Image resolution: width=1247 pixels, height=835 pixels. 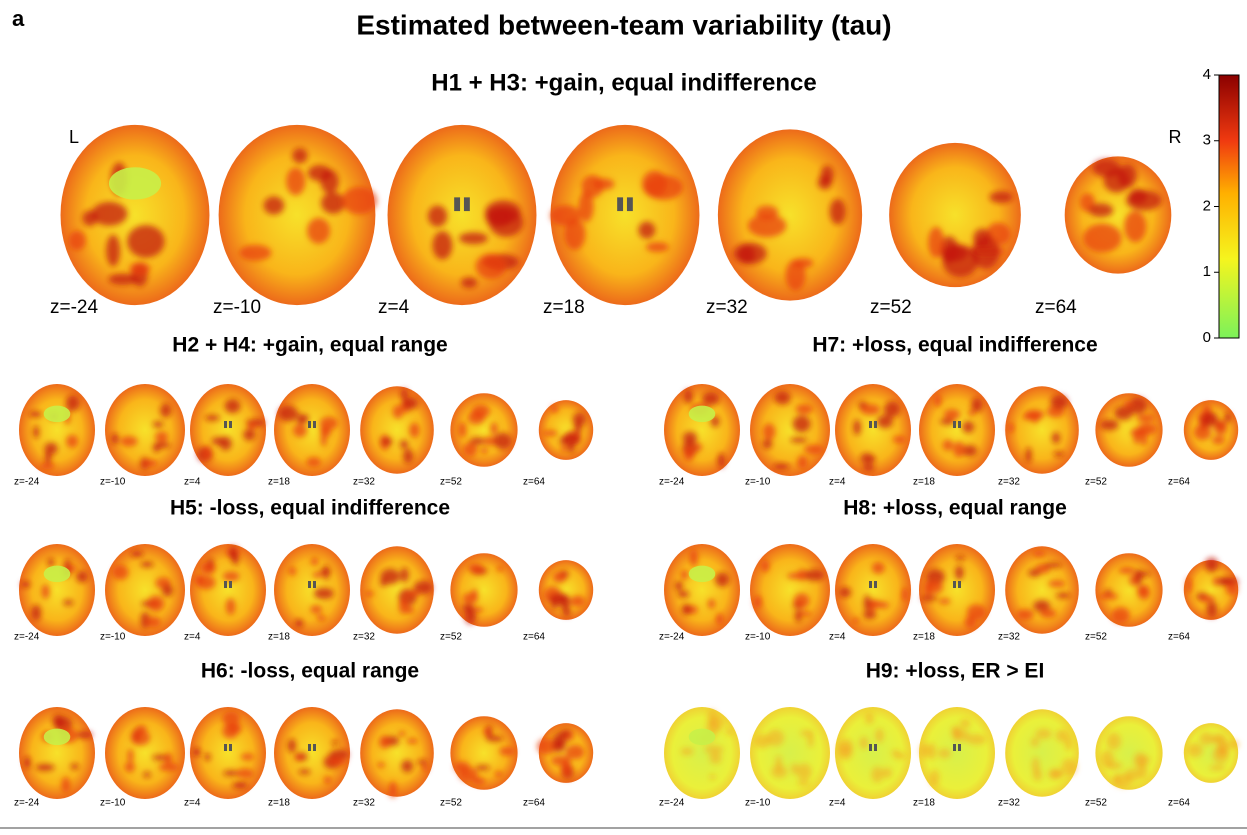 What do you see at coordinates (310, 508) in the screenshot?
I see `panel-title: H5: -loss, equal indifference` at bounding box center [310, 508].